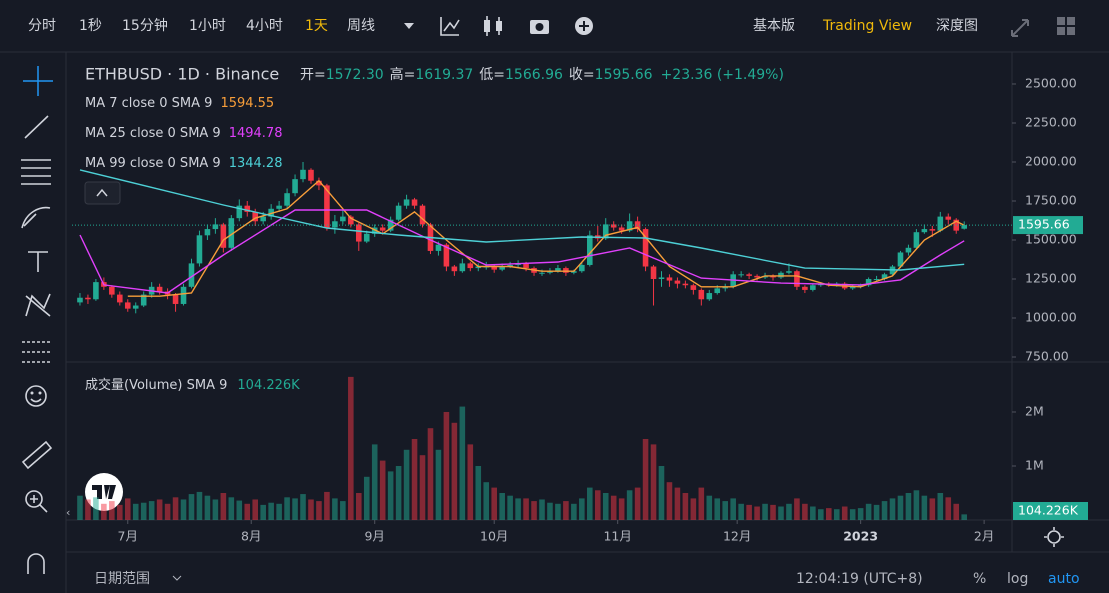 Image resolution: width=1109 pixels, height=593 pixels. Describe the element at coordinates (102, 193) in the screenshot. I see `collapse-button` at that location.